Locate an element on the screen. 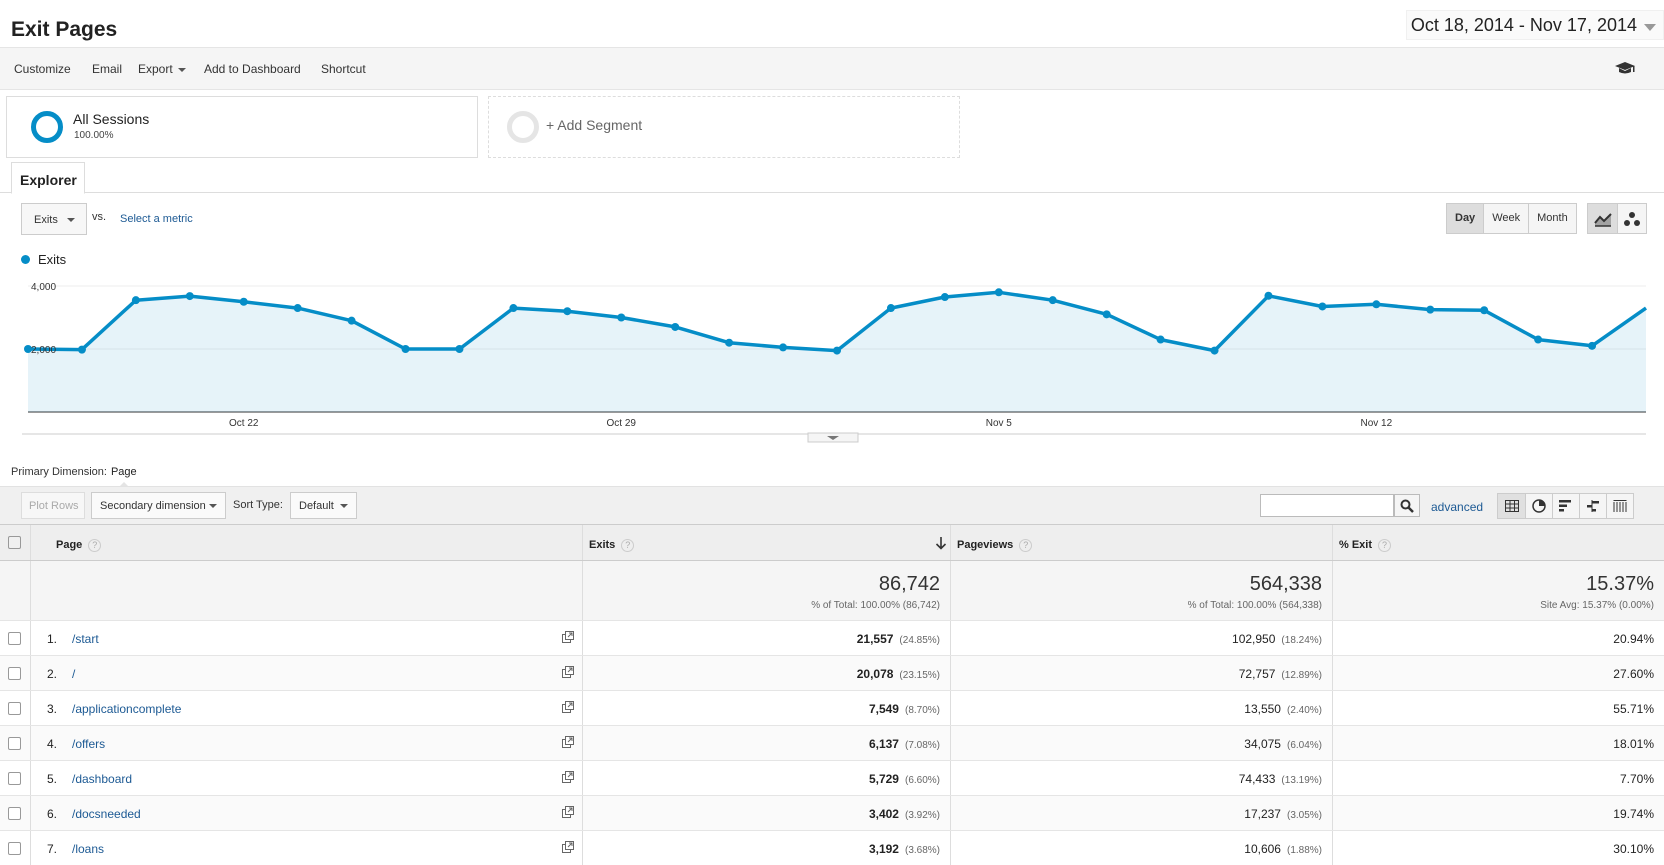  add-segment-button: + Add Segment is located at coordinates (724, 127).